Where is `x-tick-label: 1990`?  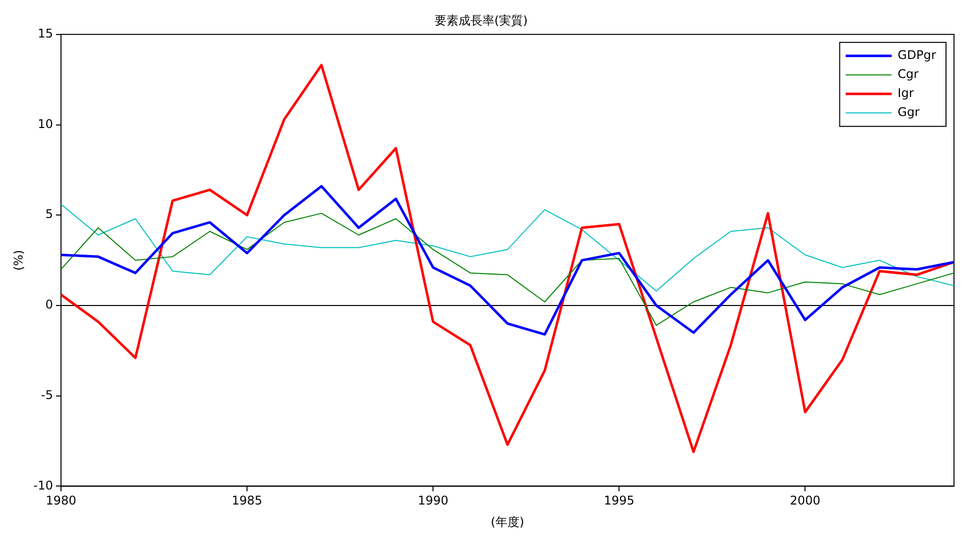
x-tick-label: 1990 is located at coordinates (433, 501).